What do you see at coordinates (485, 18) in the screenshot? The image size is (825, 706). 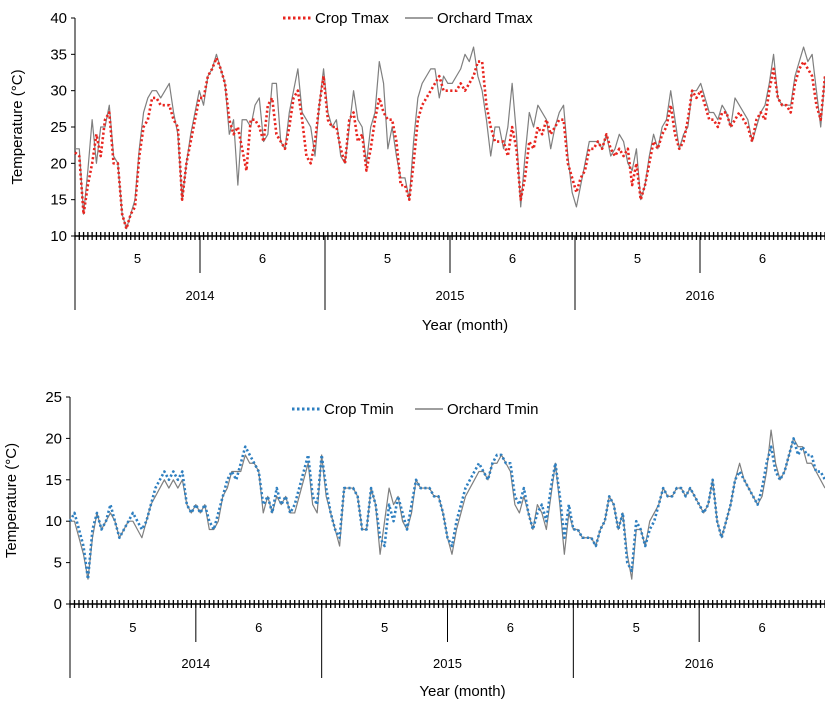 I see `legend-label: Orchard Tmax` at bounding box center [485, 18].